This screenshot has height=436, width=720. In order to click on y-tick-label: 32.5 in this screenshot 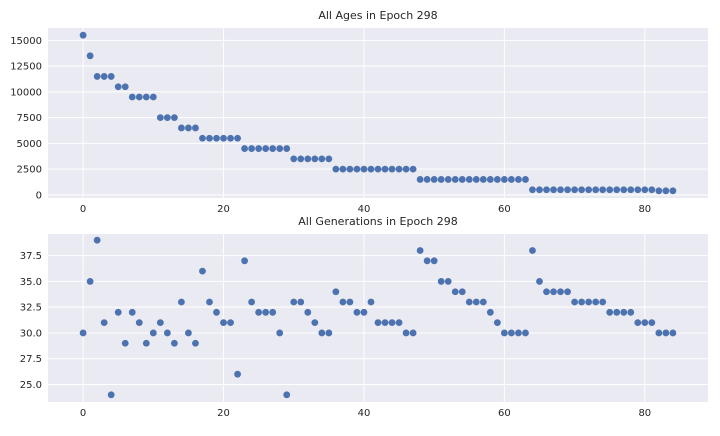, I will do `click(31, 308)`.